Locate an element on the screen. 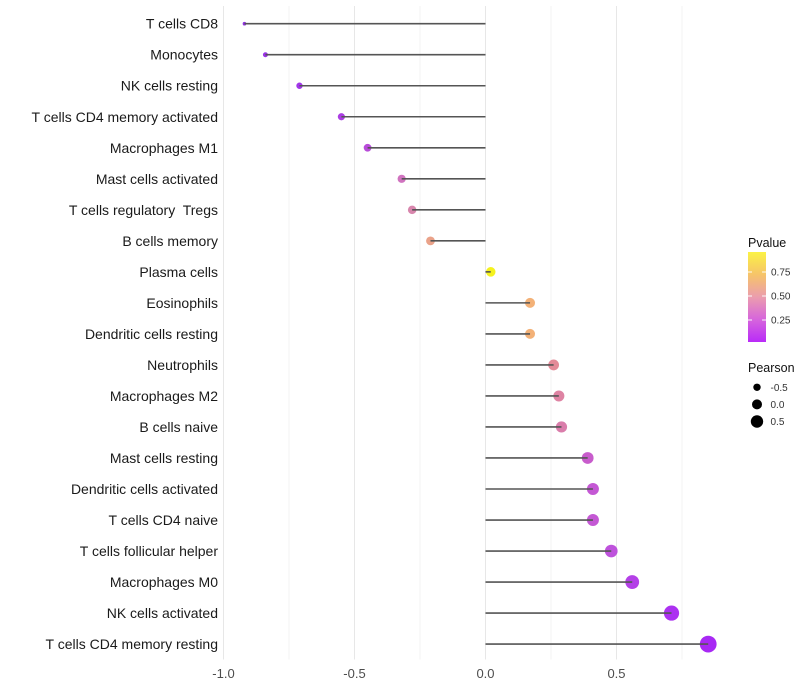 The width and height of the screenshot is (800, 700). category-label: B cells naive is located at coordinates (178, 427).